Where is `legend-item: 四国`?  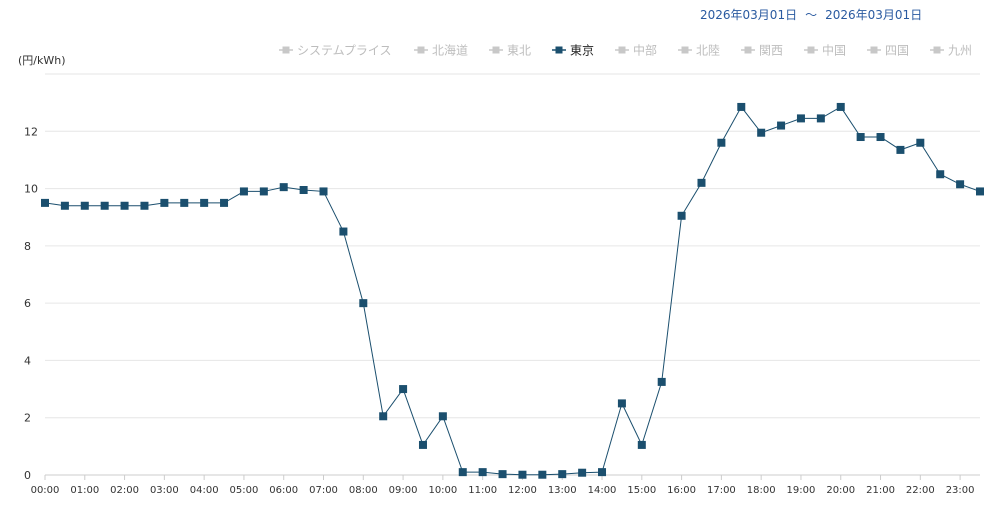 legend-item: 四国 is located at coordinates (888, 51).